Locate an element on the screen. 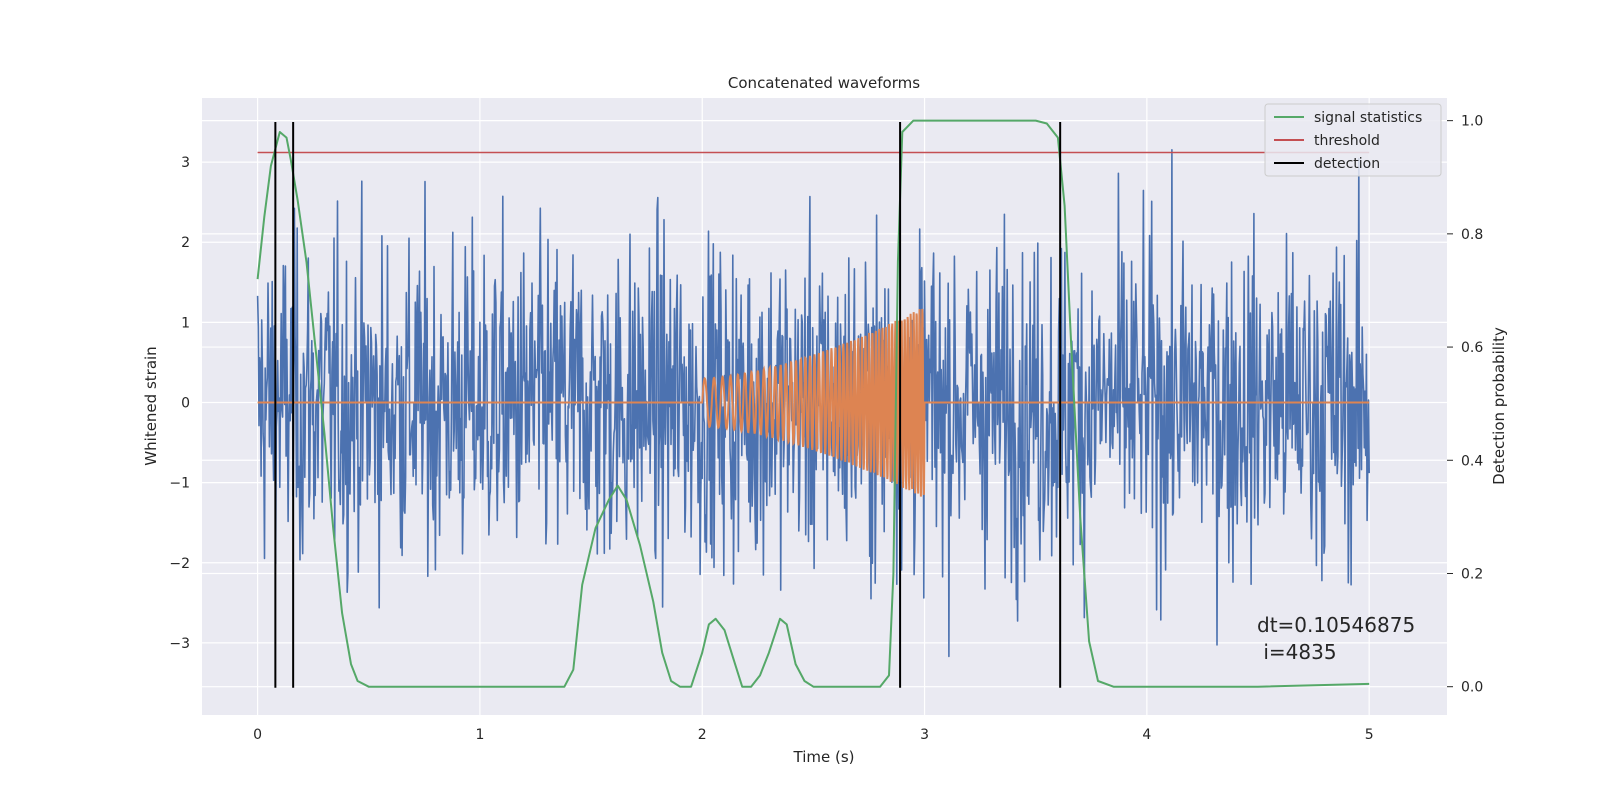  x-tick-label: 1 is located at coordinates (479, 735).